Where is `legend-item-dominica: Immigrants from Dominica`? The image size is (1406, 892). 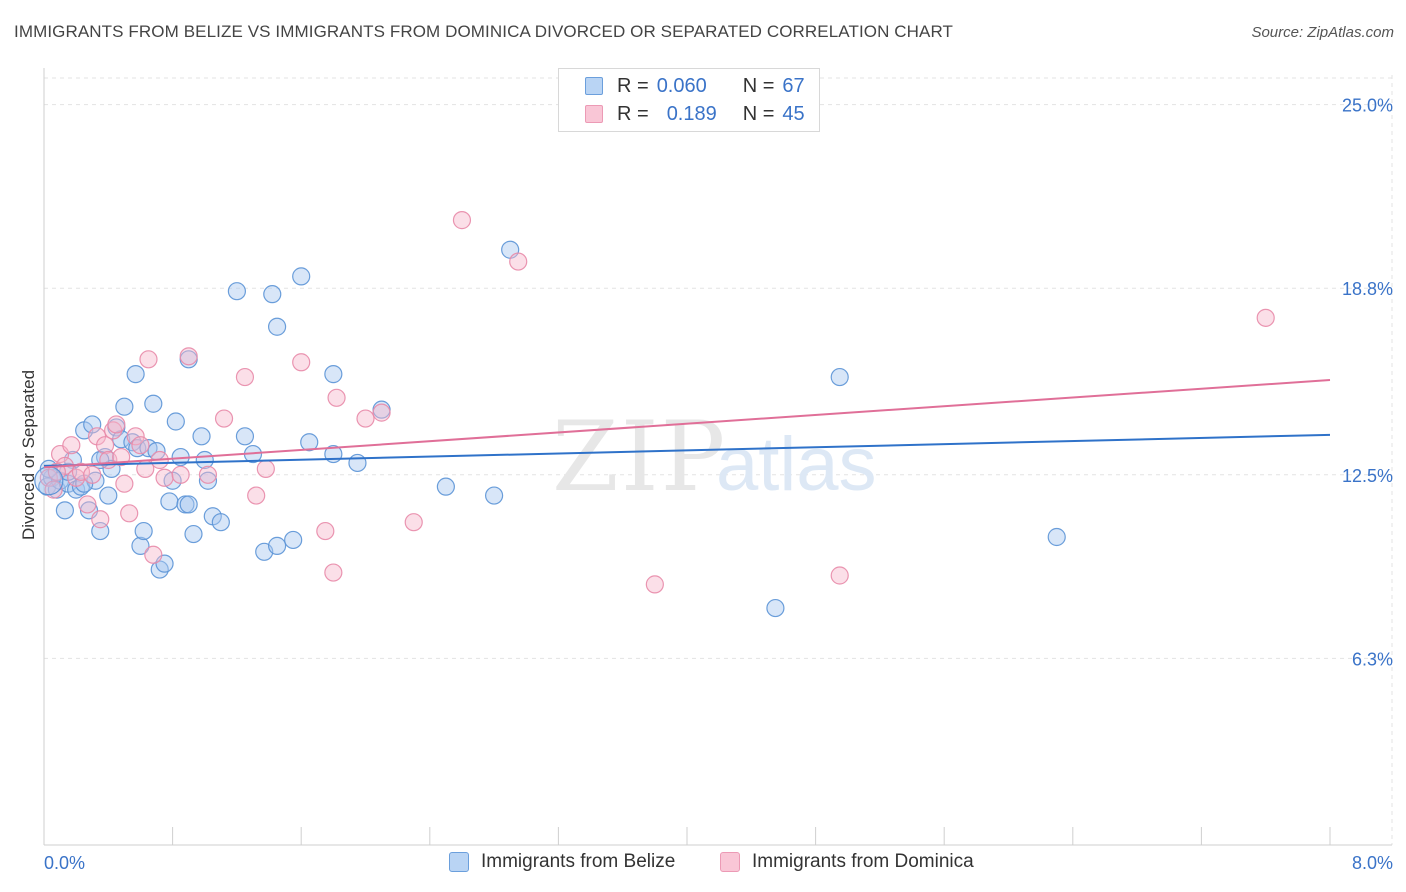 legend-item-dominica: Immigrants from Dominica is located at coordinates (847, 862).